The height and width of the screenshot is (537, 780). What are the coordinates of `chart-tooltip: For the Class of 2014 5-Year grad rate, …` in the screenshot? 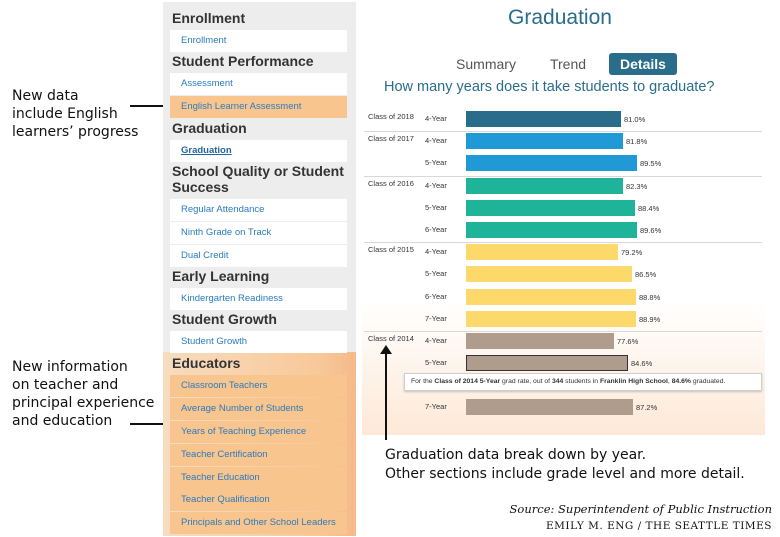 It's located at (583, 382).